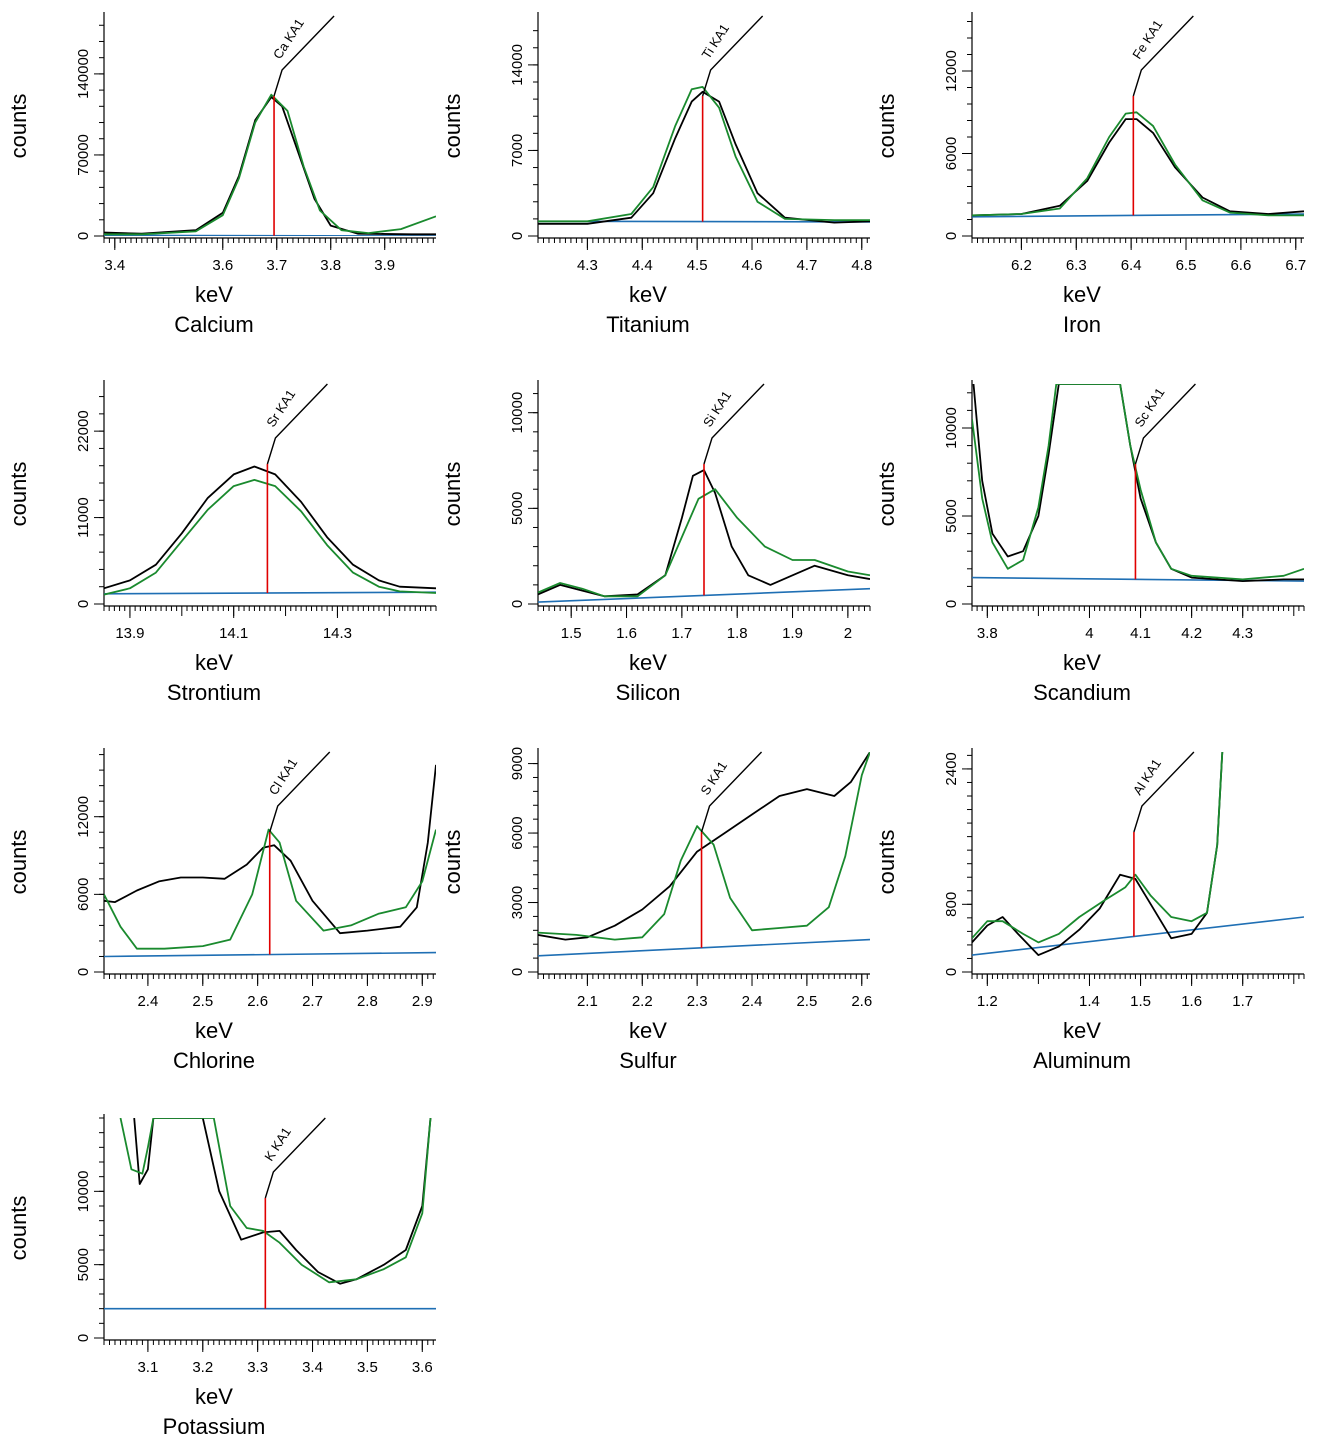  Describe the element at coordinates (1021, 265) in the screenshot. I see `x-tick-label: 6.2` at that location.